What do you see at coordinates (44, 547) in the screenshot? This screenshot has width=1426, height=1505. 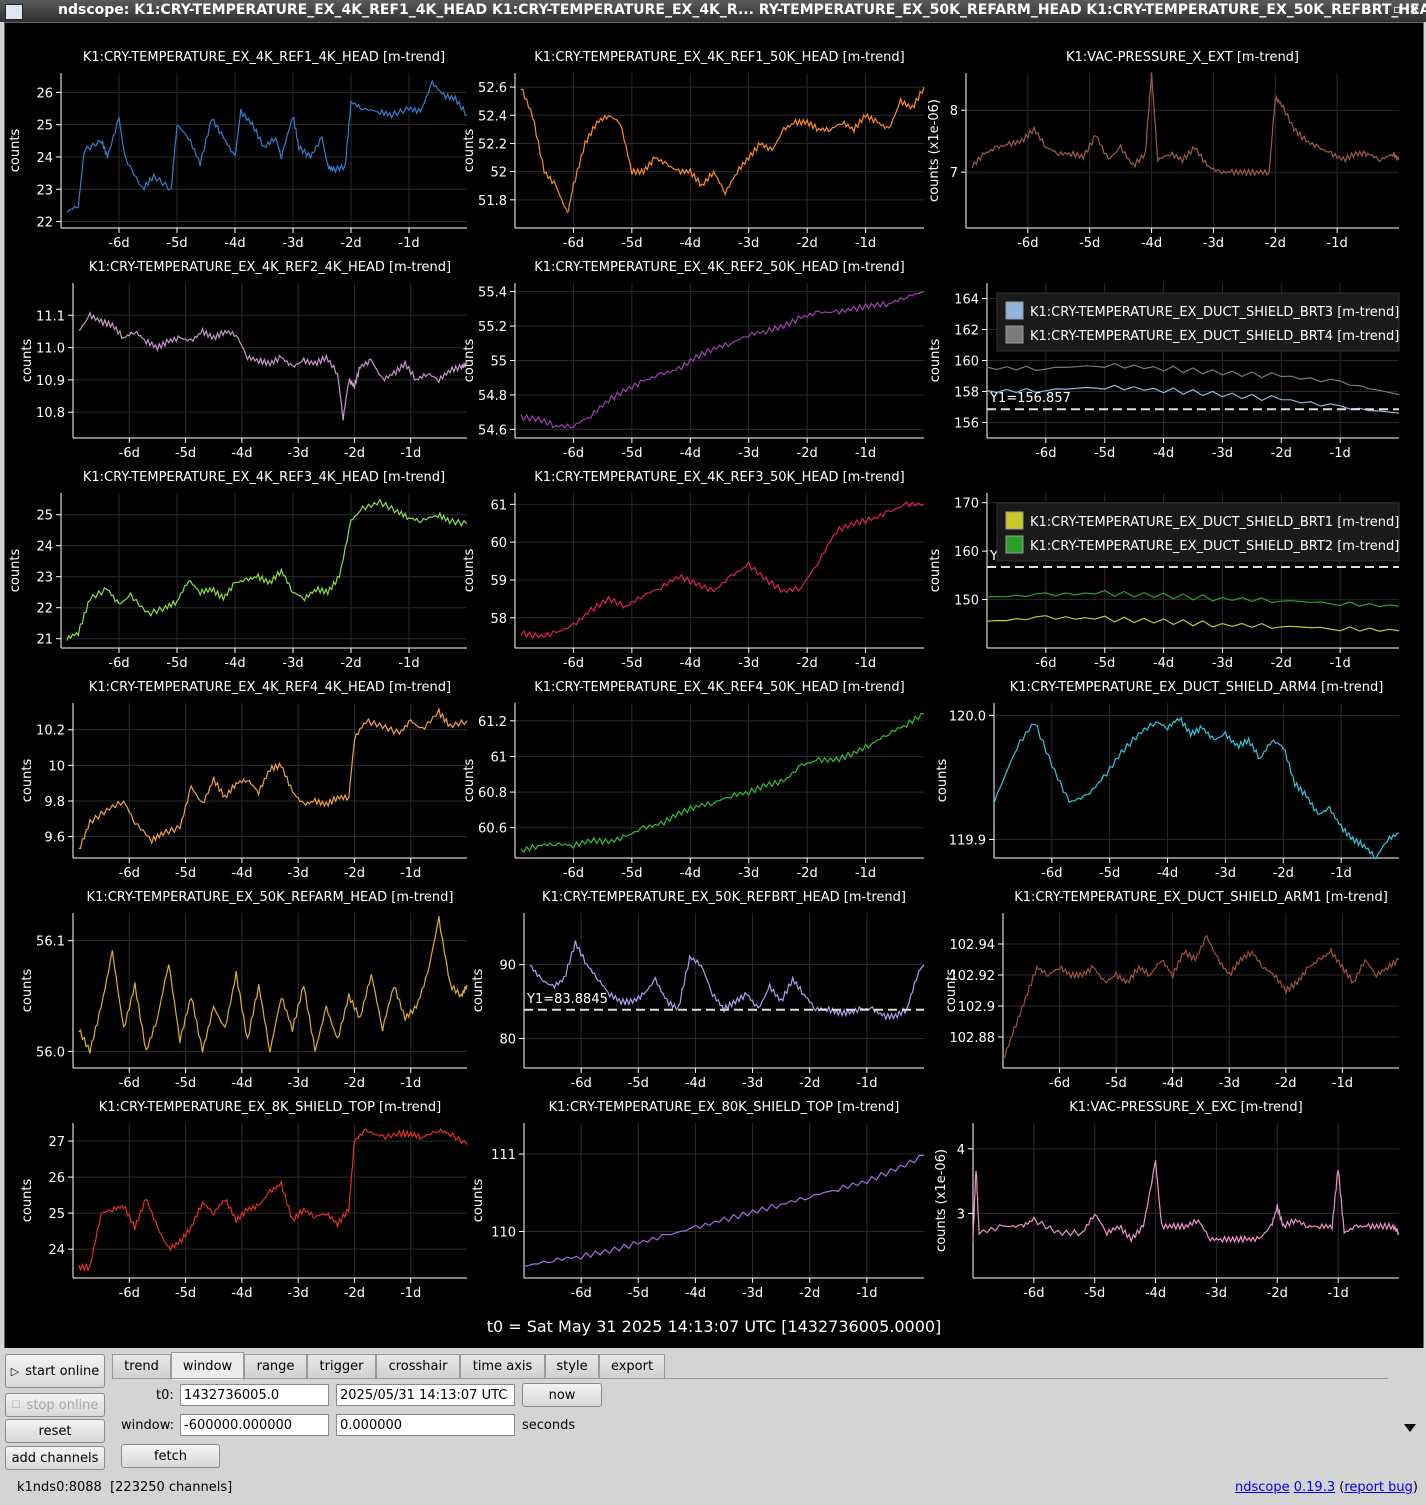 I see `y-tick-label: 24` at bounding box center [44, 547].